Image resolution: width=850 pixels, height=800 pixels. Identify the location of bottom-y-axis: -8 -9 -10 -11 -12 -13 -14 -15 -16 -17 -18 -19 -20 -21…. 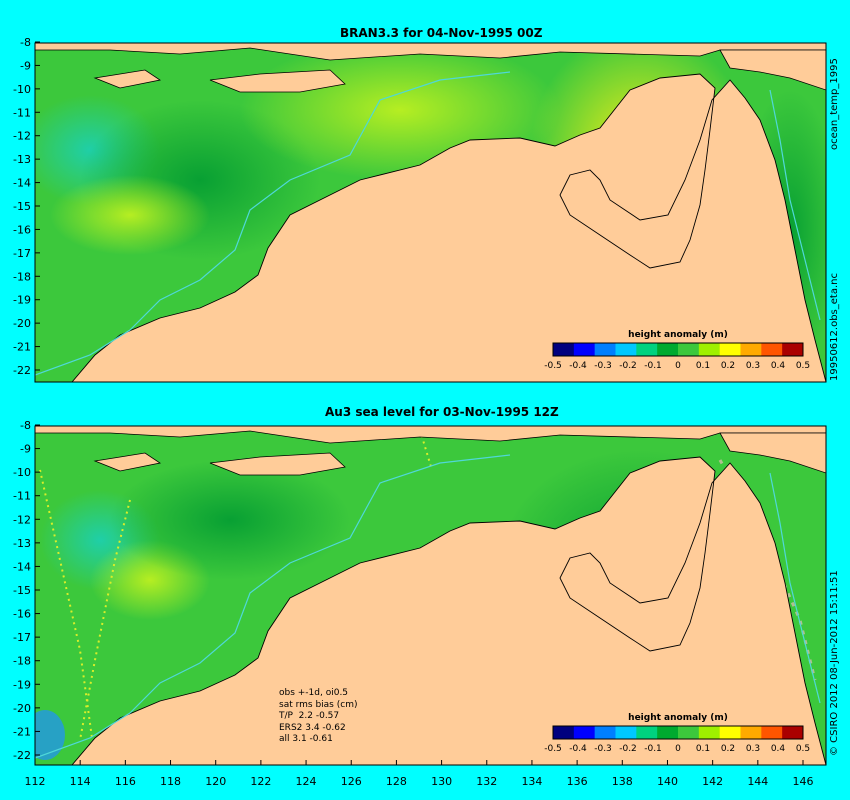
(26, 590).